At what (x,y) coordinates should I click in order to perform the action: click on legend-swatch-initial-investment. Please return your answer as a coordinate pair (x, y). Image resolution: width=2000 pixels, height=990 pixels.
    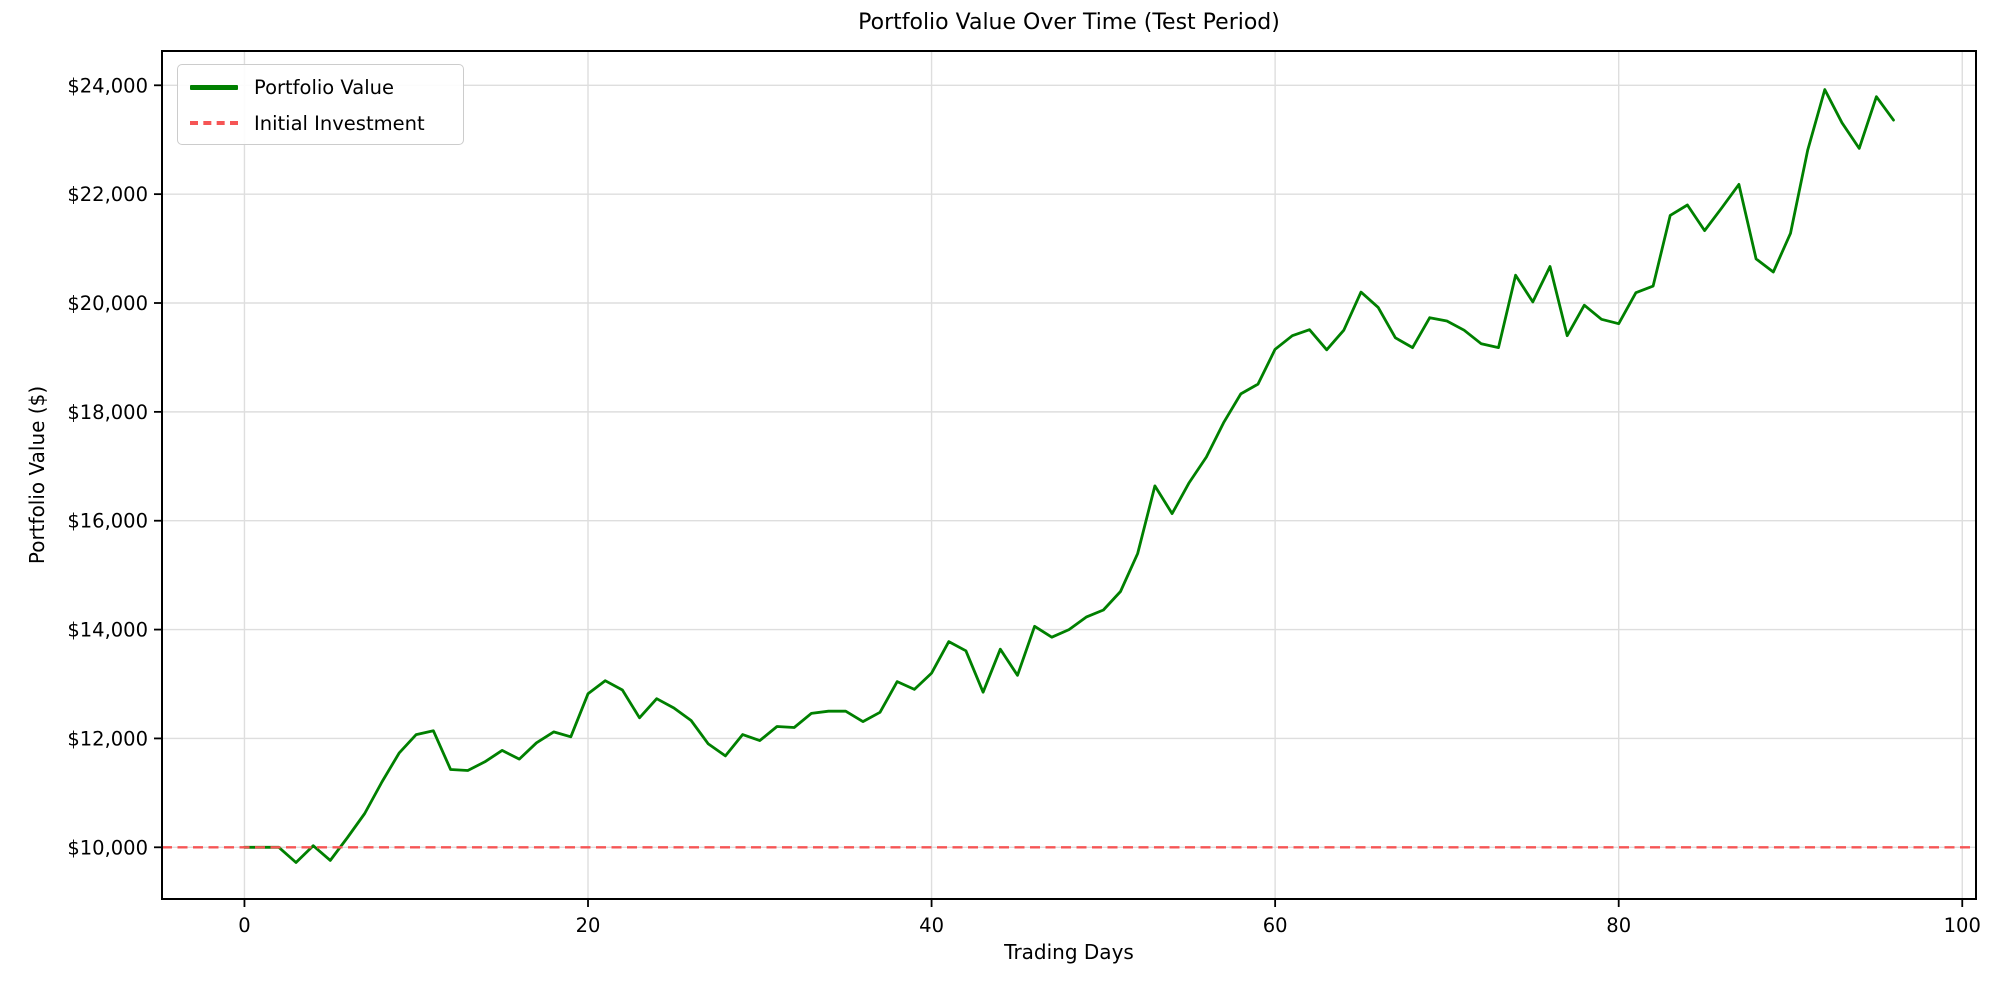
    Looking at the image, I should click on (214, 123).